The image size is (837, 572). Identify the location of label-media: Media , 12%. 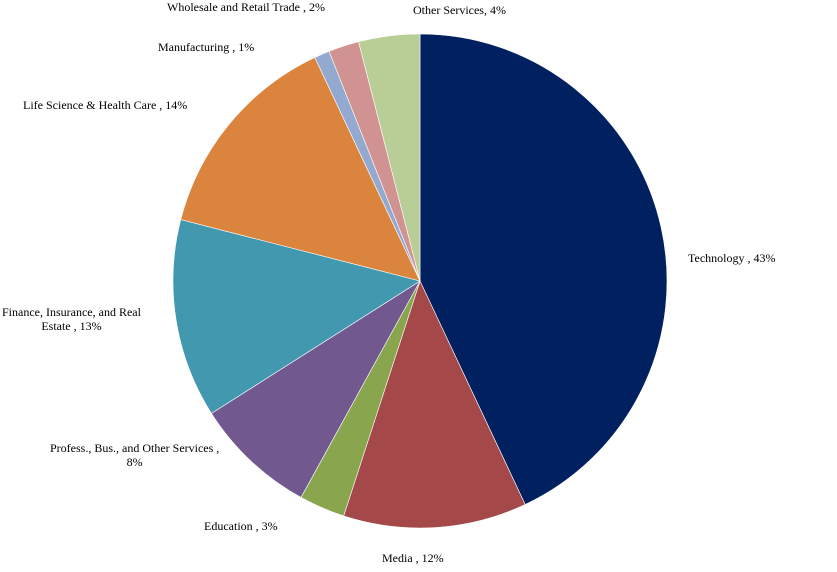
(413, 558).